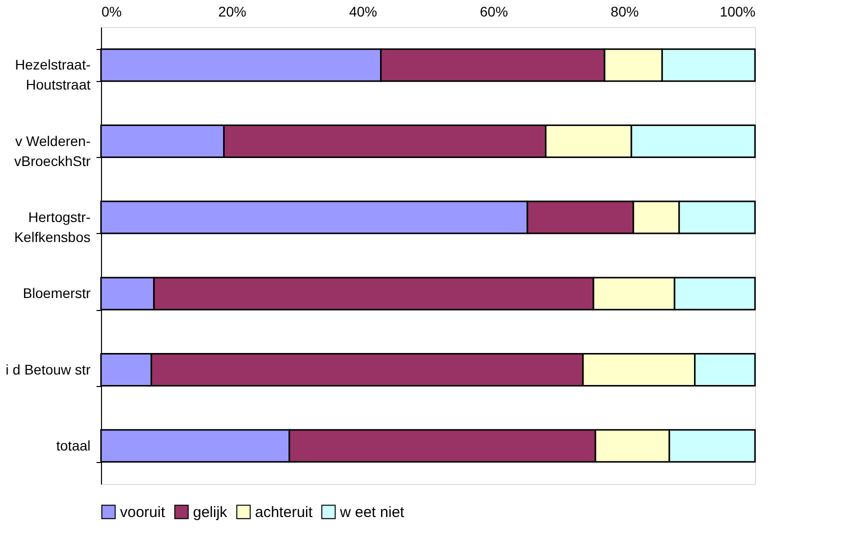  I want to click on x-tick-label: 100%, so click(738, 12).